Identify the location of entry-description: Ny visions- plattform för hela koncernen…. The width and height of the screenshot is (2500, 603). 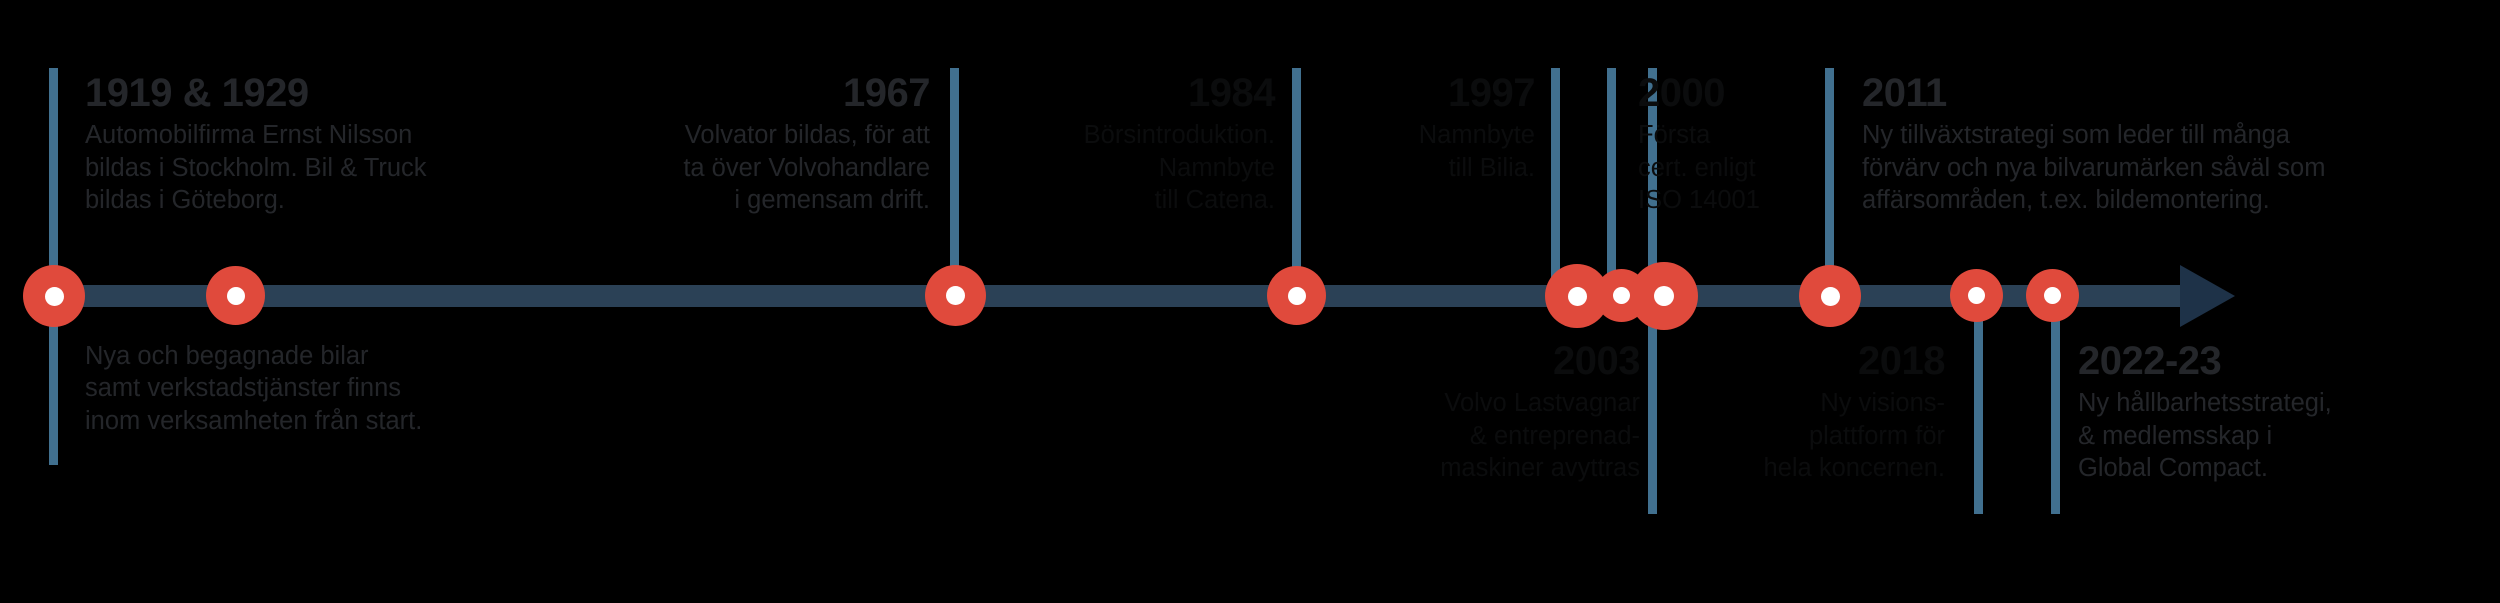
(1854, 436).